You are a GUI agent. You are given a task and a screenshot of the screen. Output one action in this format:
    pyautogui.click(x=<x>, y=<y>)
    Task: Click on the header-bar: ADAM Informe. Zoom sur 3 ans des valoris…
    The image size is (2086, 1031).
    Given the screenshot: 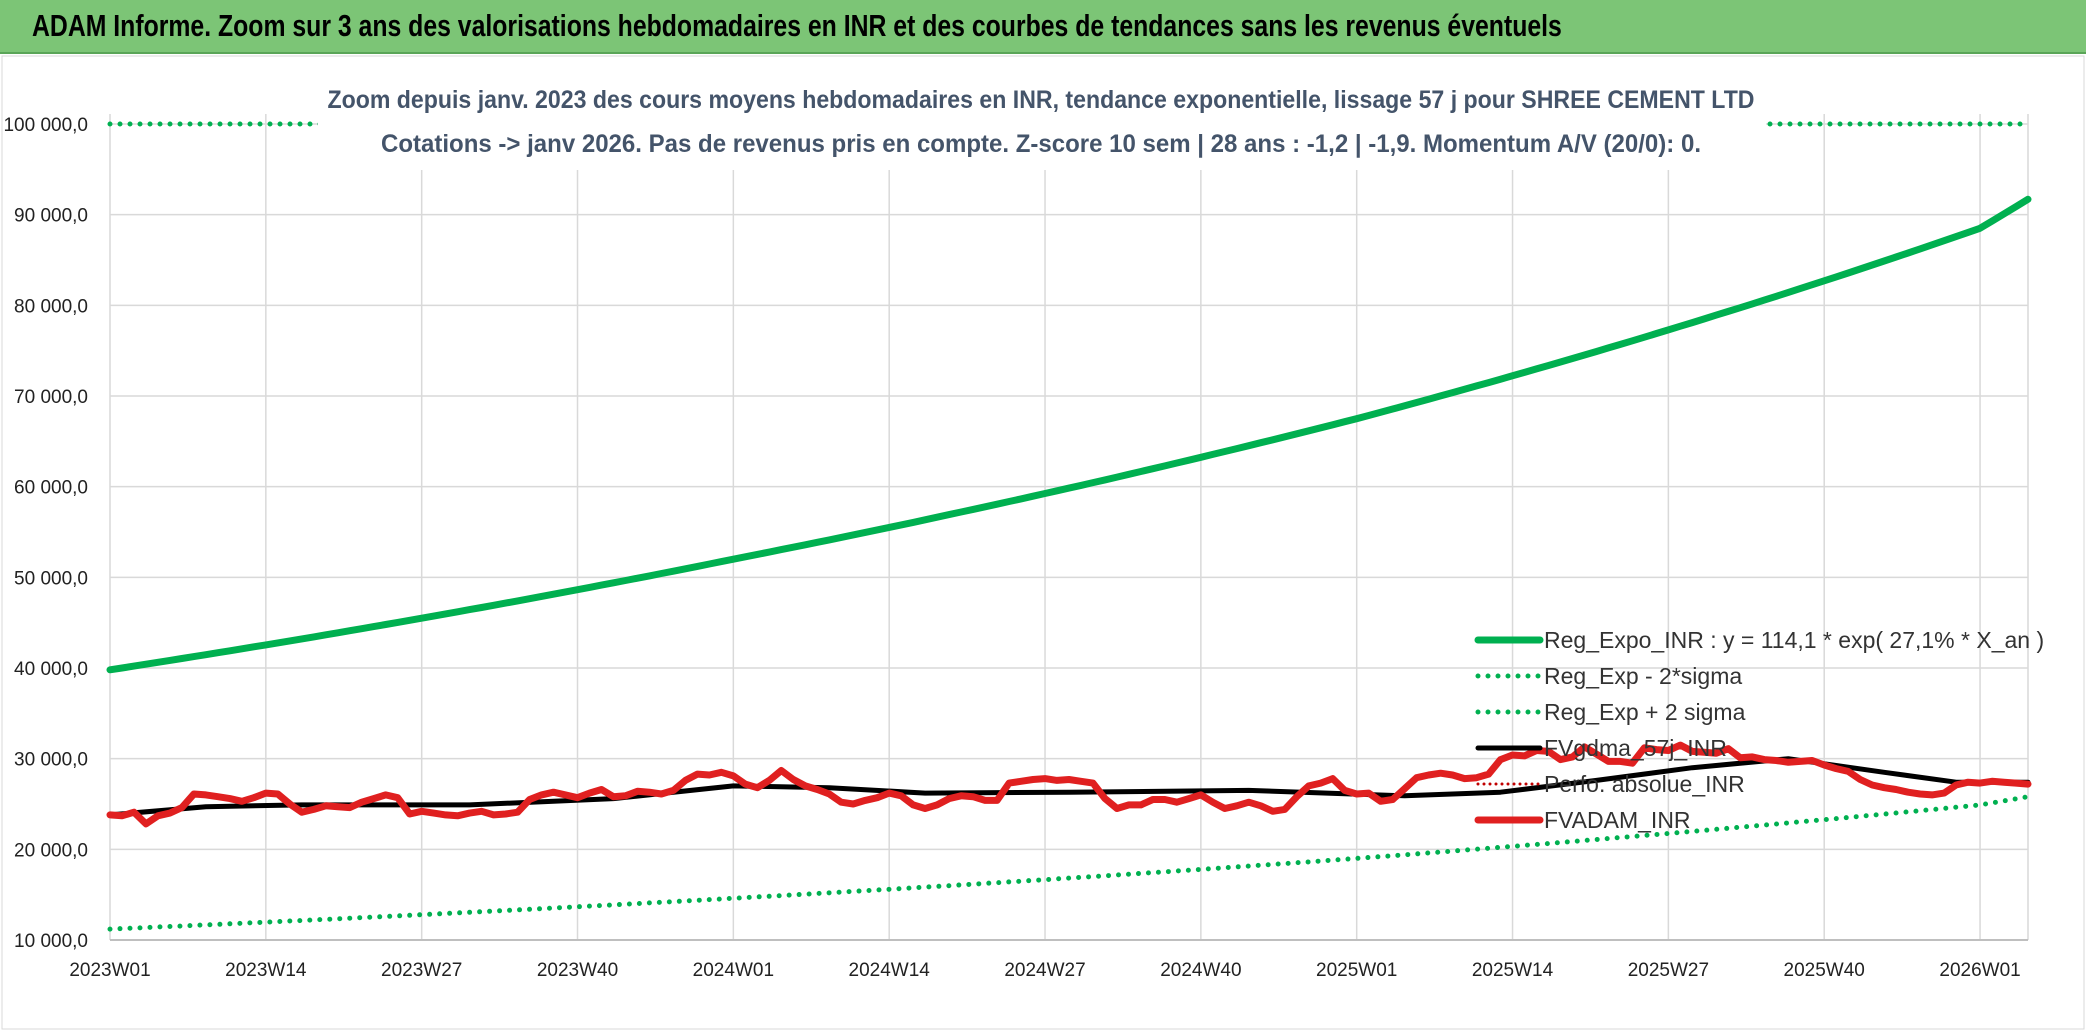 What is the action you would take?
    pyautogui.click(x=1043, y=27)
    